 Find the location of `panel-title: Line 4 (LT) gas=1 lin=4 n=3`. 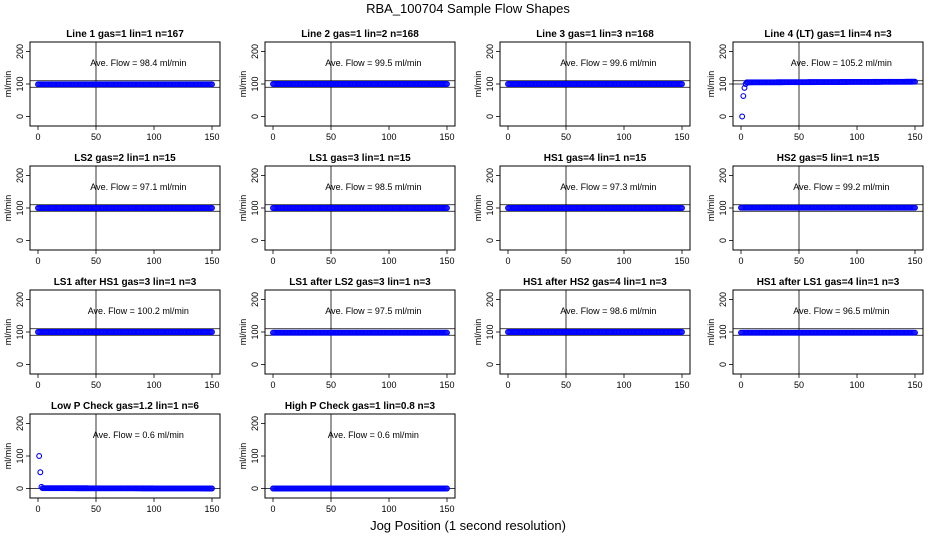

panel-title: Line 4 (LT) gas=1 lin=4 n=3 is located at coordinates (828, 34).